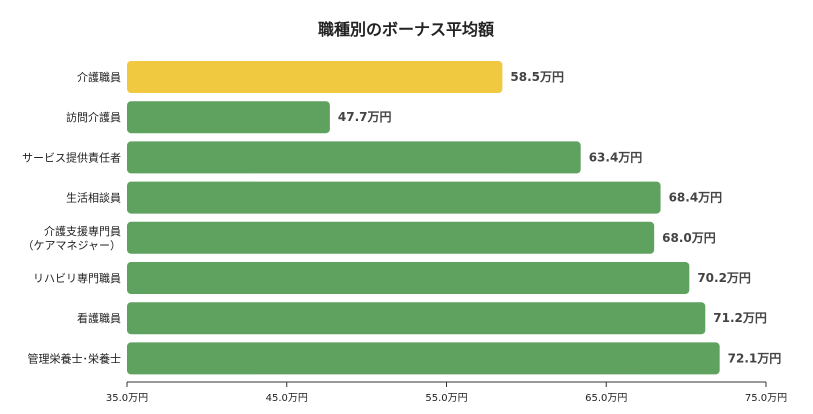  I want to click on value-label-4: 68.0万円, so click(689, 238).